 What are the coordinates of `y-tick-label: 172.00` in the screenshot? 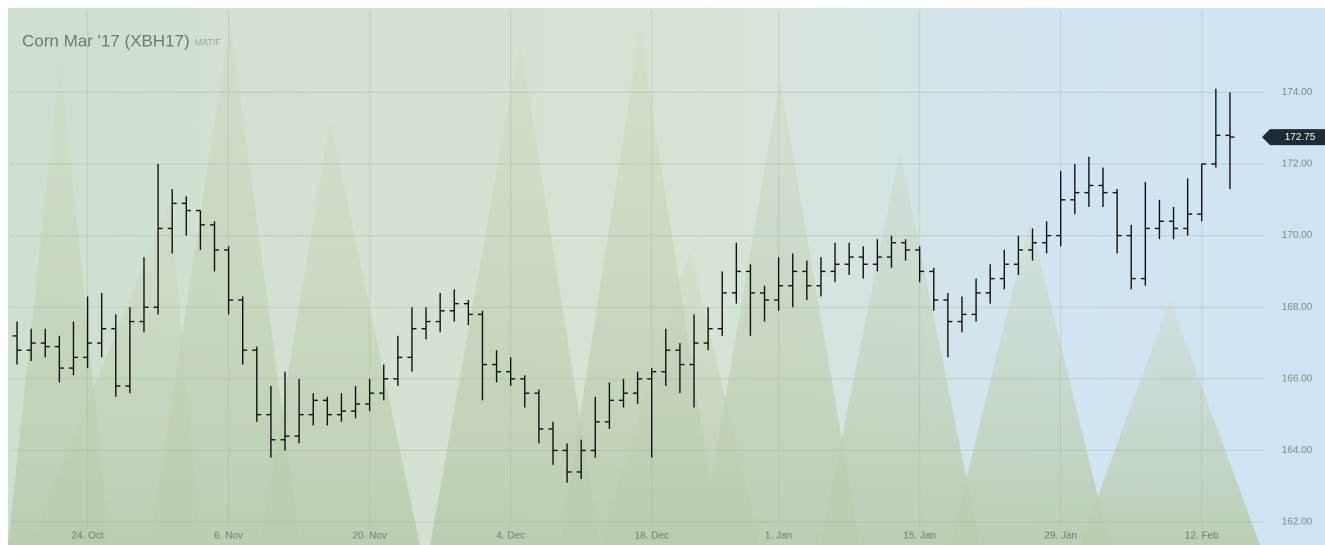 It's located at (1297, 164).